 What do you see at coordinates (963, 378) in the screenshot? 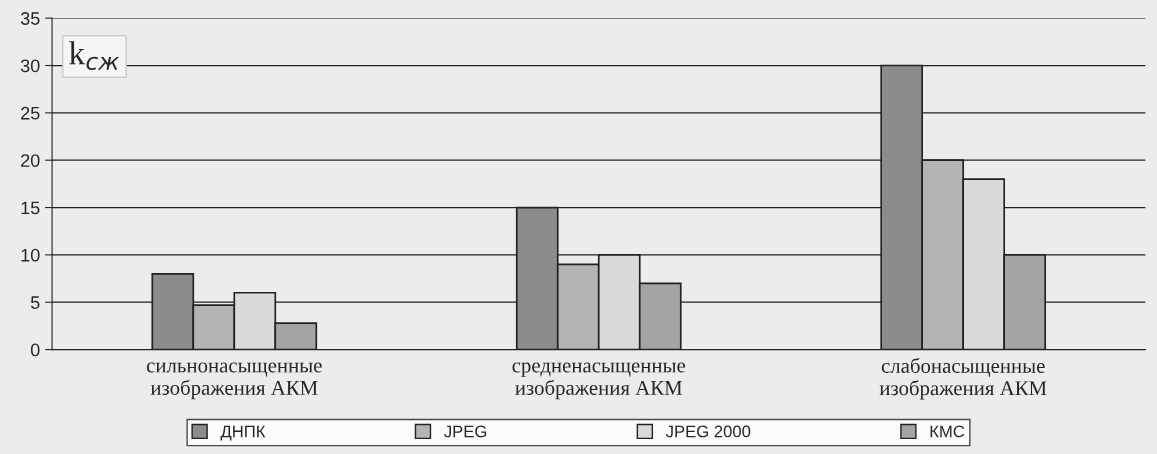
I see `x-tick-label: слабонасыщенные изображения АКМ` at bounding box center [963, 378].